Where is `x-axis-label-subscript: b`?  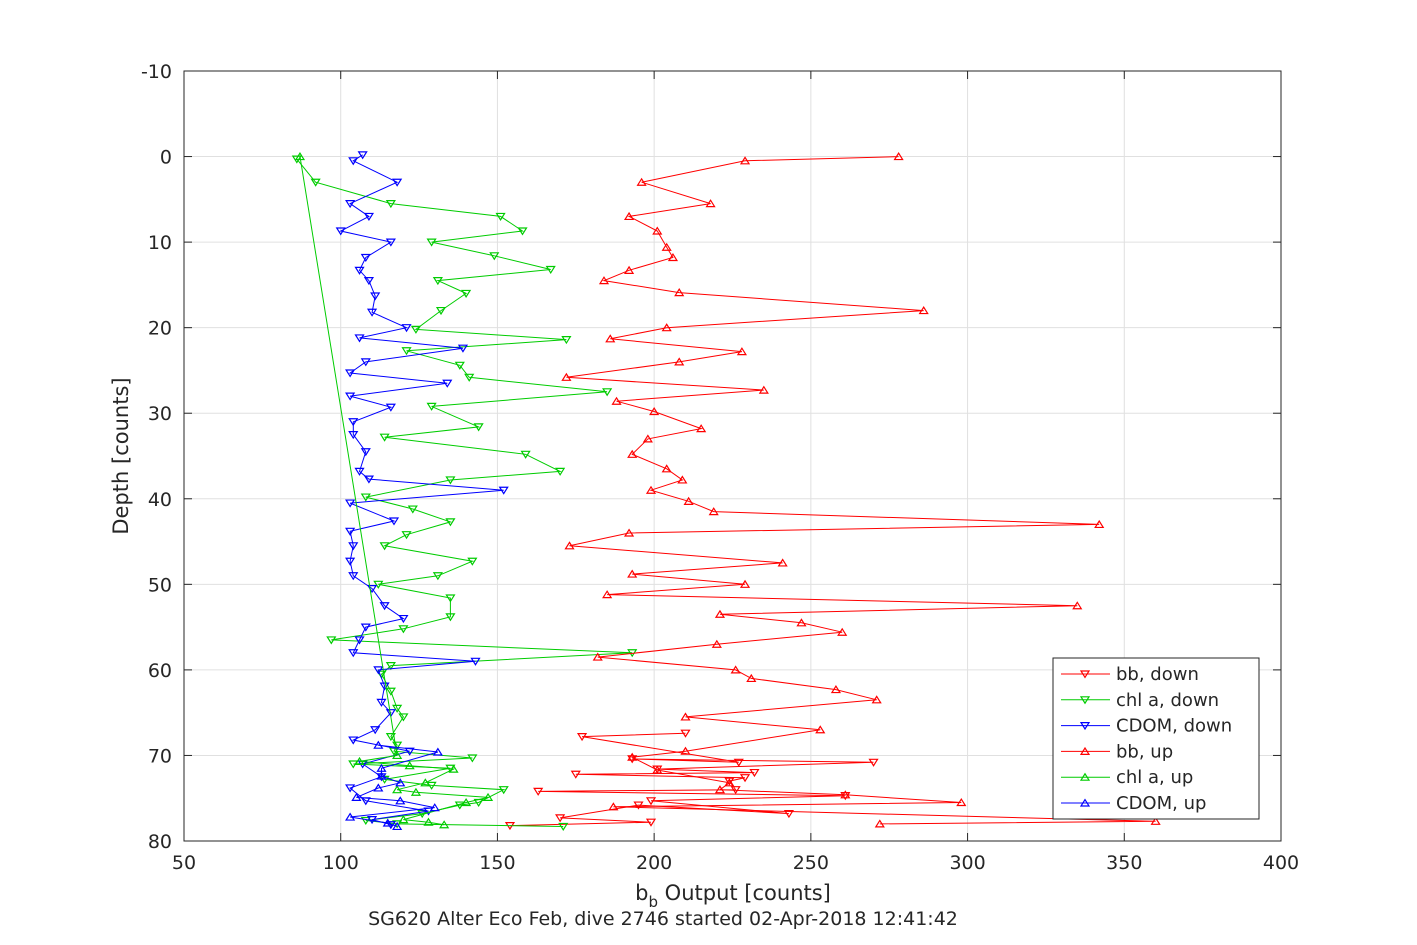 x-axis-label-subscript: b is located at coordinates (653, 902).